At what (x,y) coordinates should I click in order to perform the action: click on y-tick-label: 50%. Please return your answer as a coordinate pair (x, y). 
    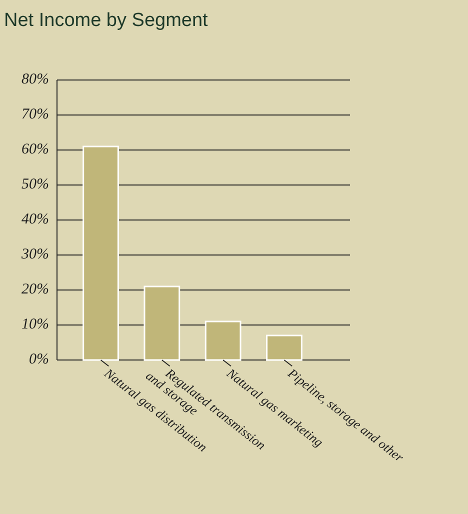
    Looking at the image, I should click on (35, 184).